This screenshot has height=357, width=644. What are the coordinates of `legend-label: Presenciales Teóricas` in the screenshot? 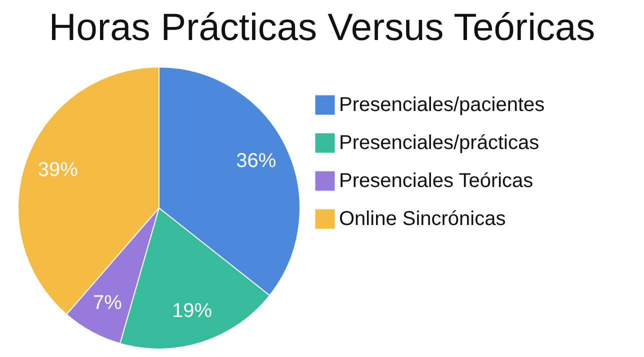 It's located at (436, 181).